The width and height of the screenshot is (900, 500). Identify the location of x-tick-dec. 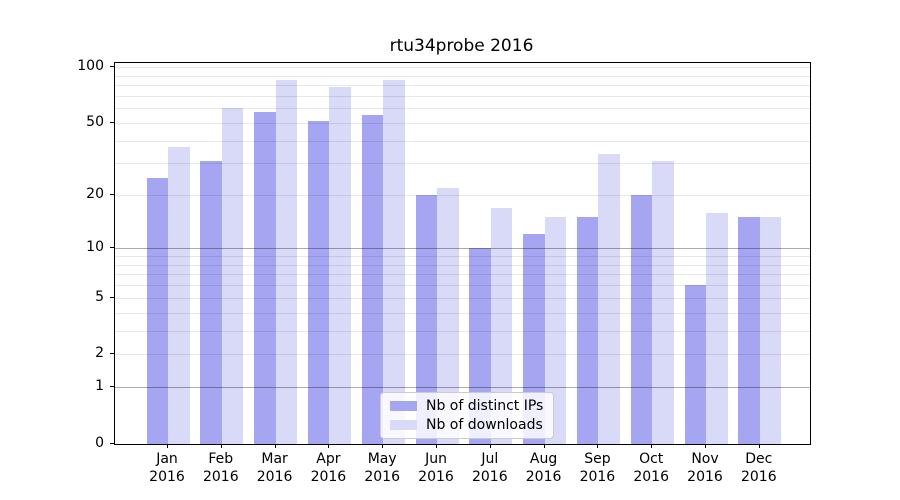
(759, 446).